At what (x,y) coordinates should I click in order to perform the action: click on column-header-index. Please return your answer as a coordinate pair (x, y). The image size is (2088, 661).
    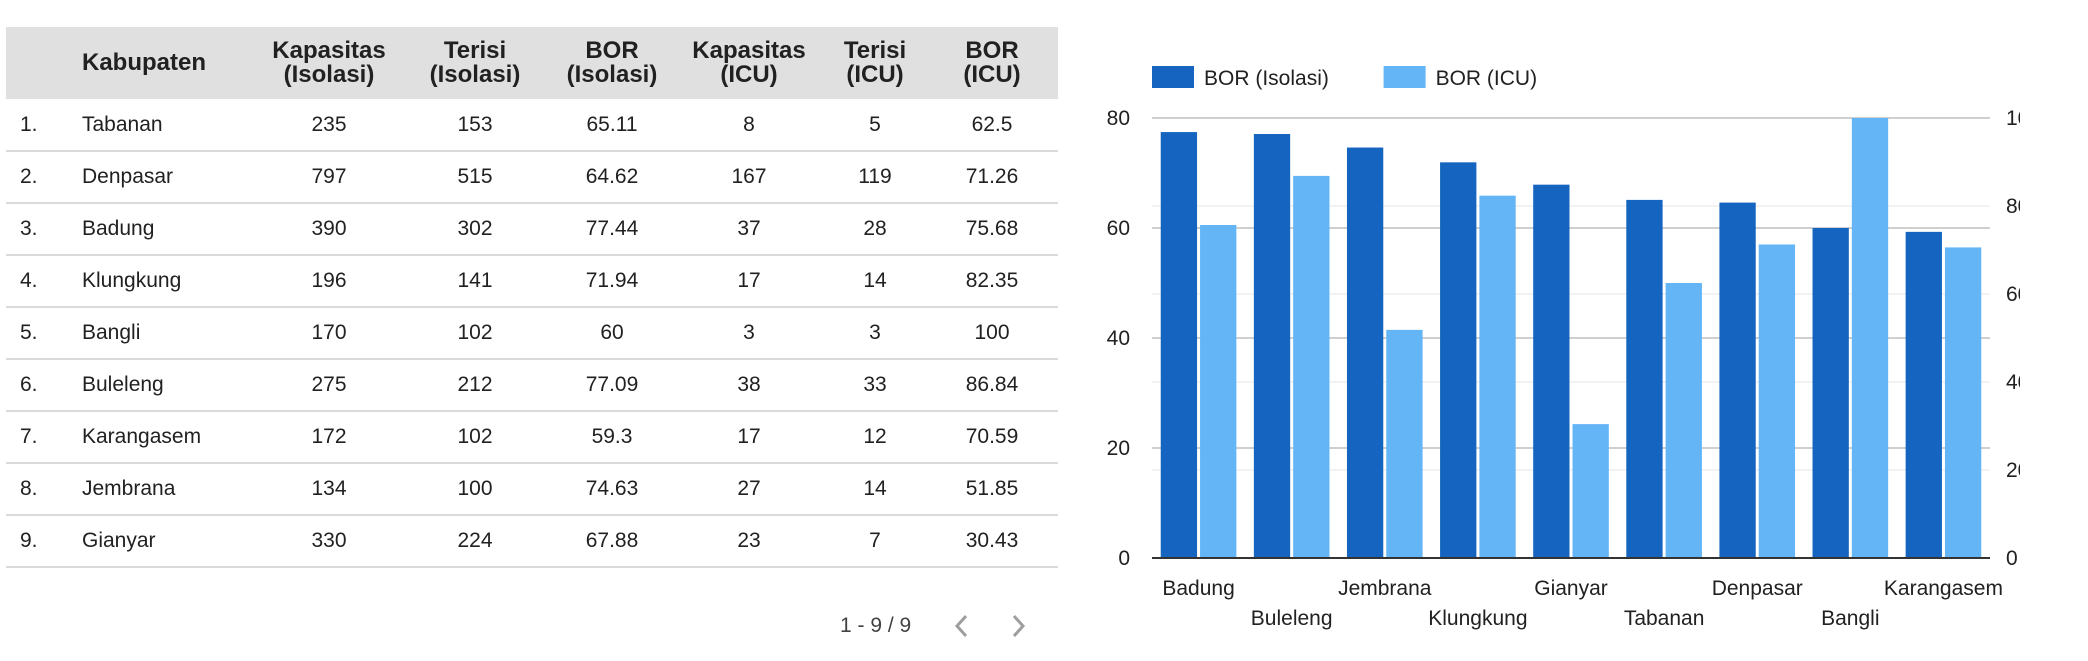
    Looking at the image, I should click on (42, 63).